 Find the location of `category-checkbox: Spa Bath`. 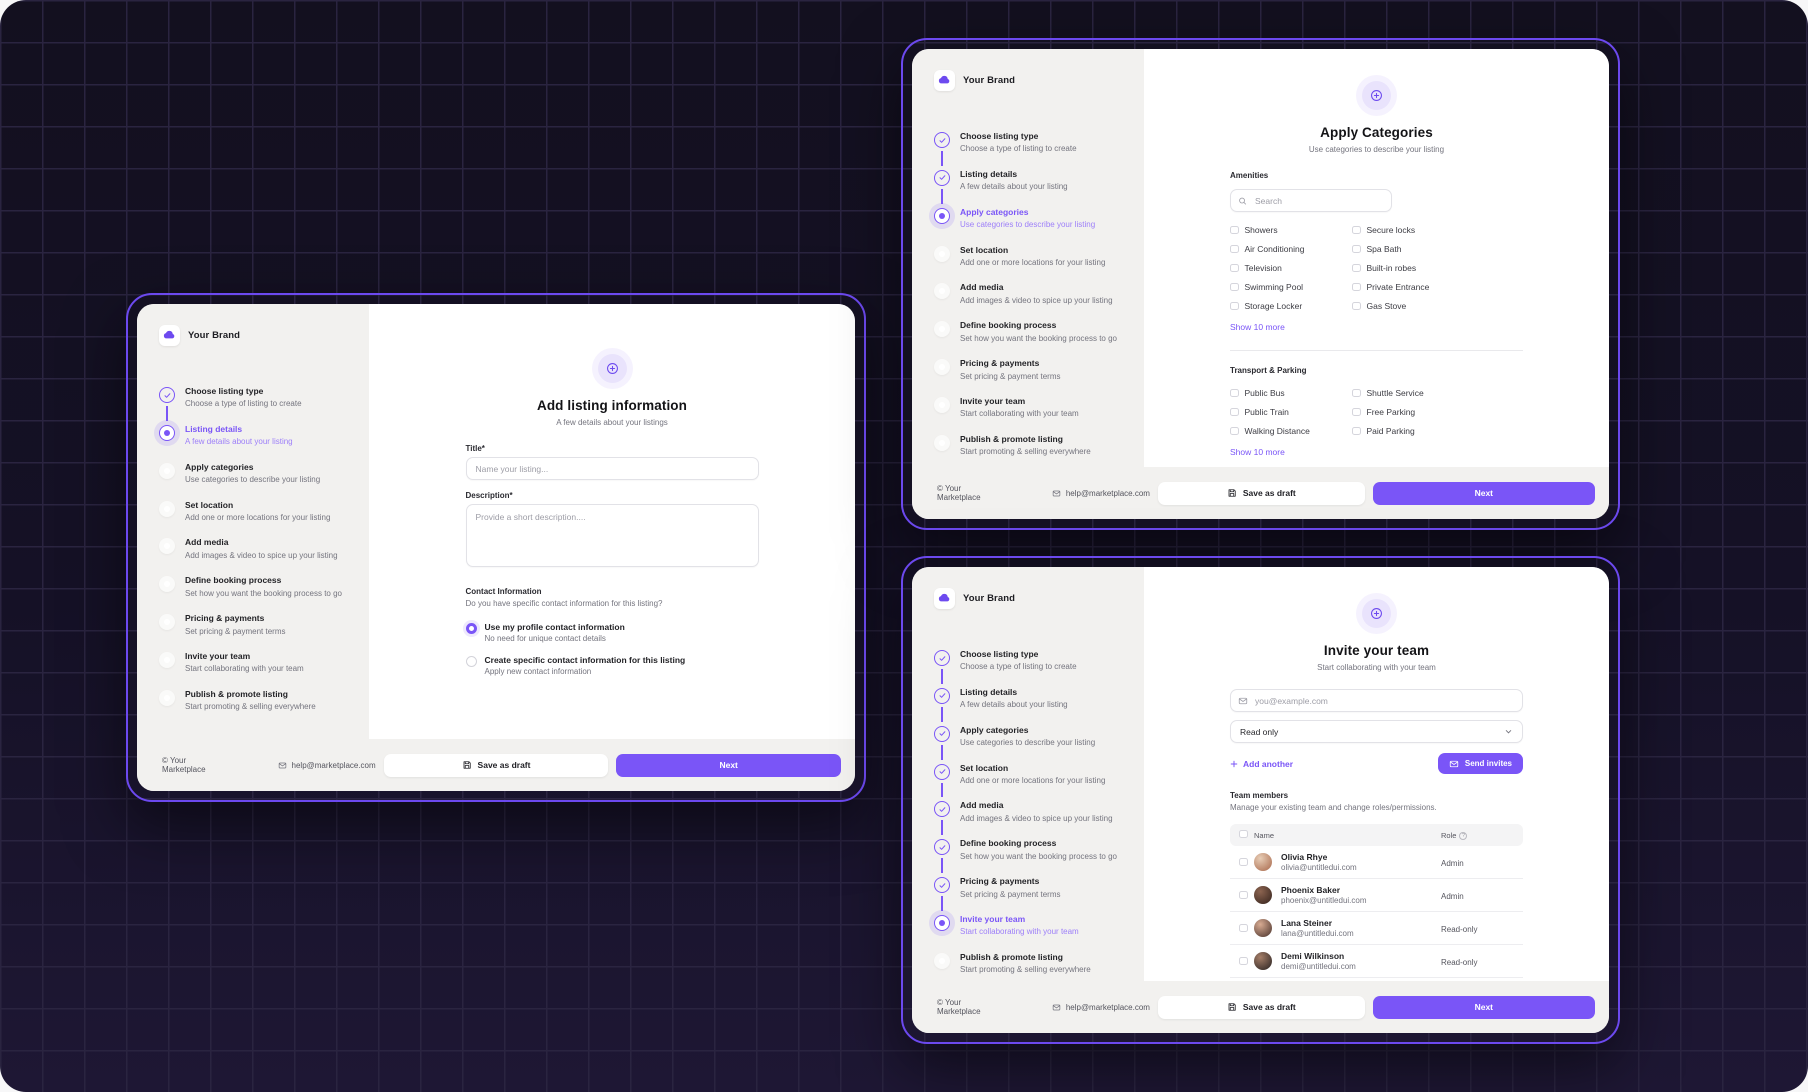

category-checkbox: Spa Bath is located at coordinates (1437, 249).